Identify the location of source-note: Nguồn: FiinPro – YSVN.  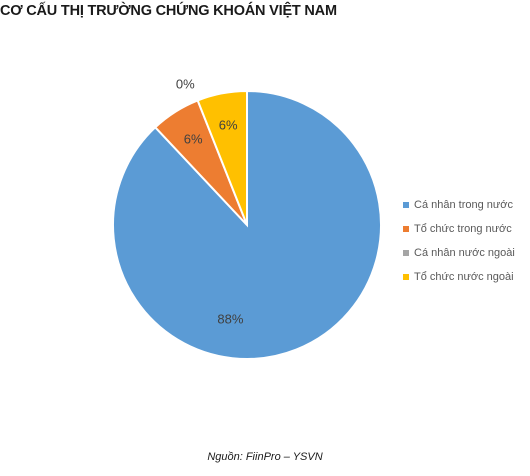
(265, 457).